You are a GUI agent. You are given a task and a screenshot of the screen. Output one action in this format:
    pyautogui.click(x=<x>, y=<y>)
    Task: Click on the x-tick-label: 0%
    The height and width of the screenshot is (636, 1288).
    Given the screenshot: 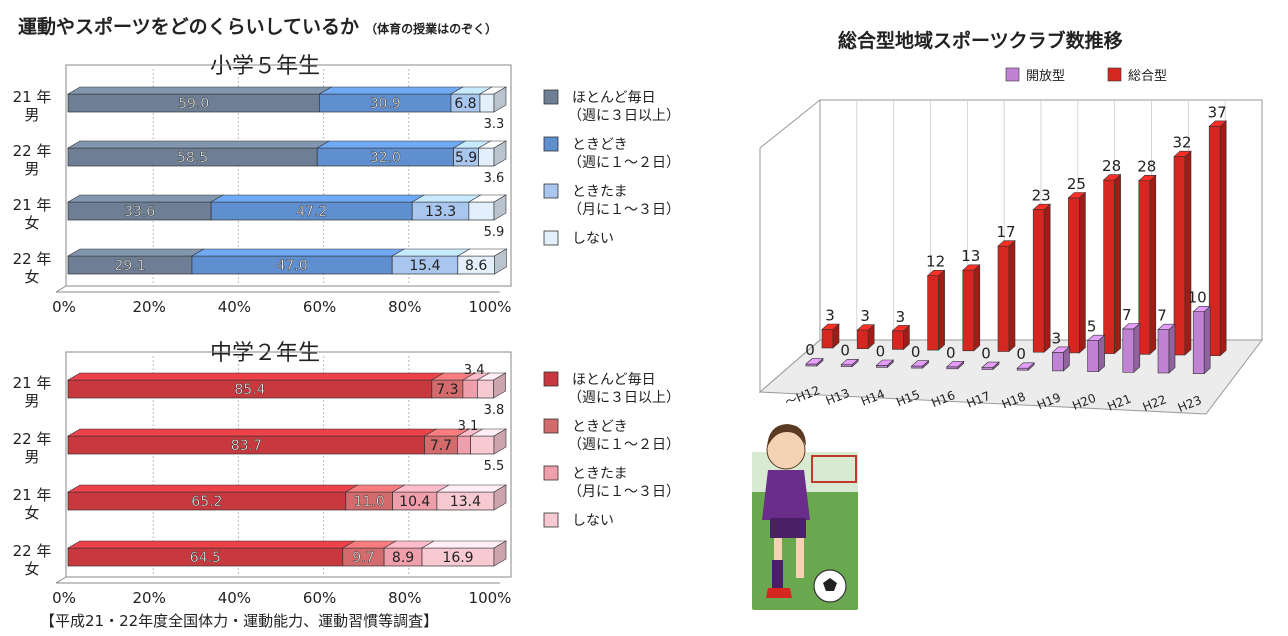 What is the action you would take?
    pyautogui.click(x=64, y=598)
    